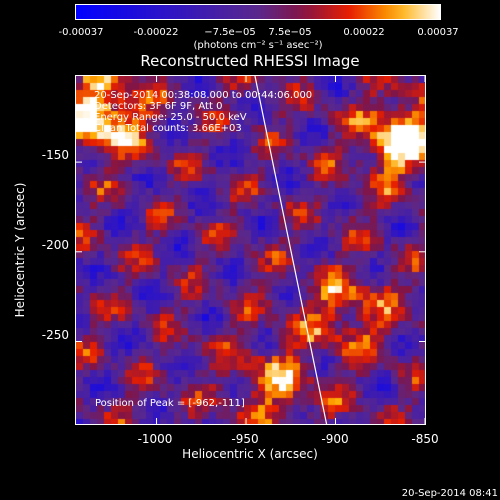 Image resolution: width=500 pixels, height=500 pixels. Describe the element at coordinates (250, 454) in the screenshot. I see `x-axis-label: Heliocentric X (arcsec)` at that location.